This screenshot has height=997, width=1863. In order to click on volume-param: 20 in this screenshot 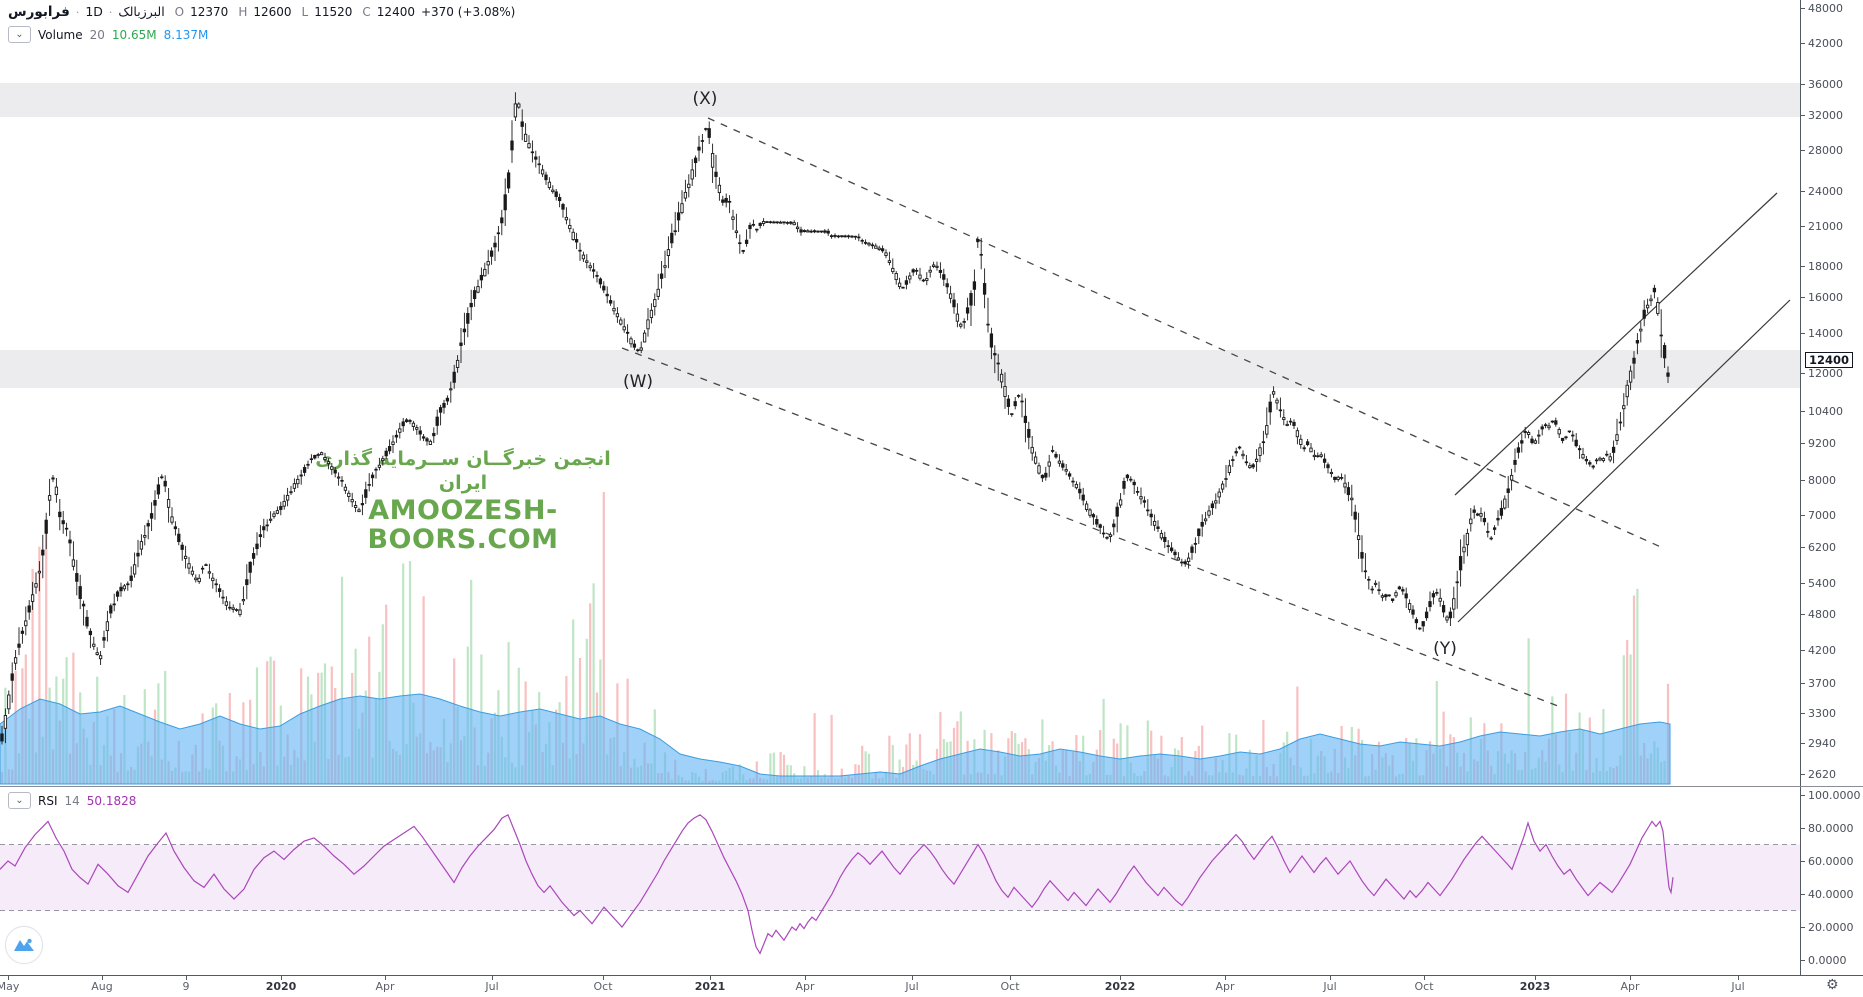, I will do `click(97, 34)`.